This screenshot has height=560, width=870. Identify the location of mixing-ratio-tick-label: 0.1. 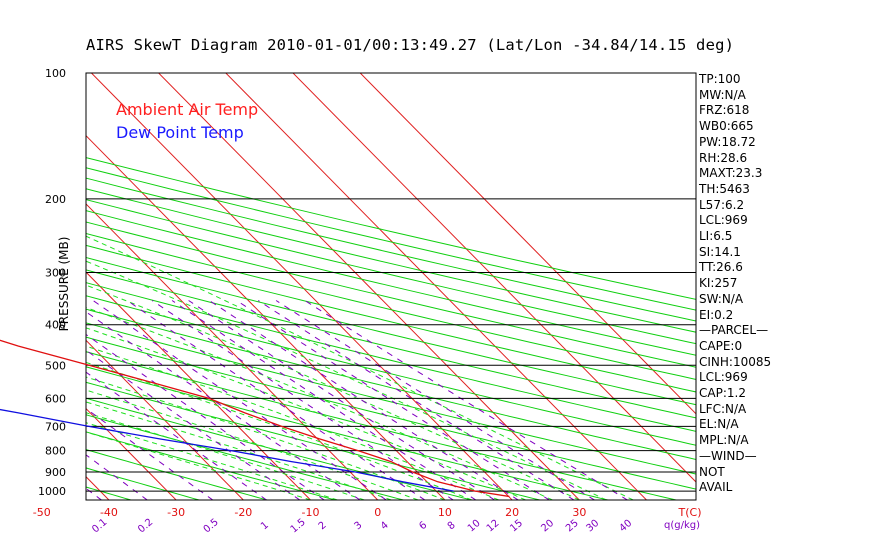
(99, 526).